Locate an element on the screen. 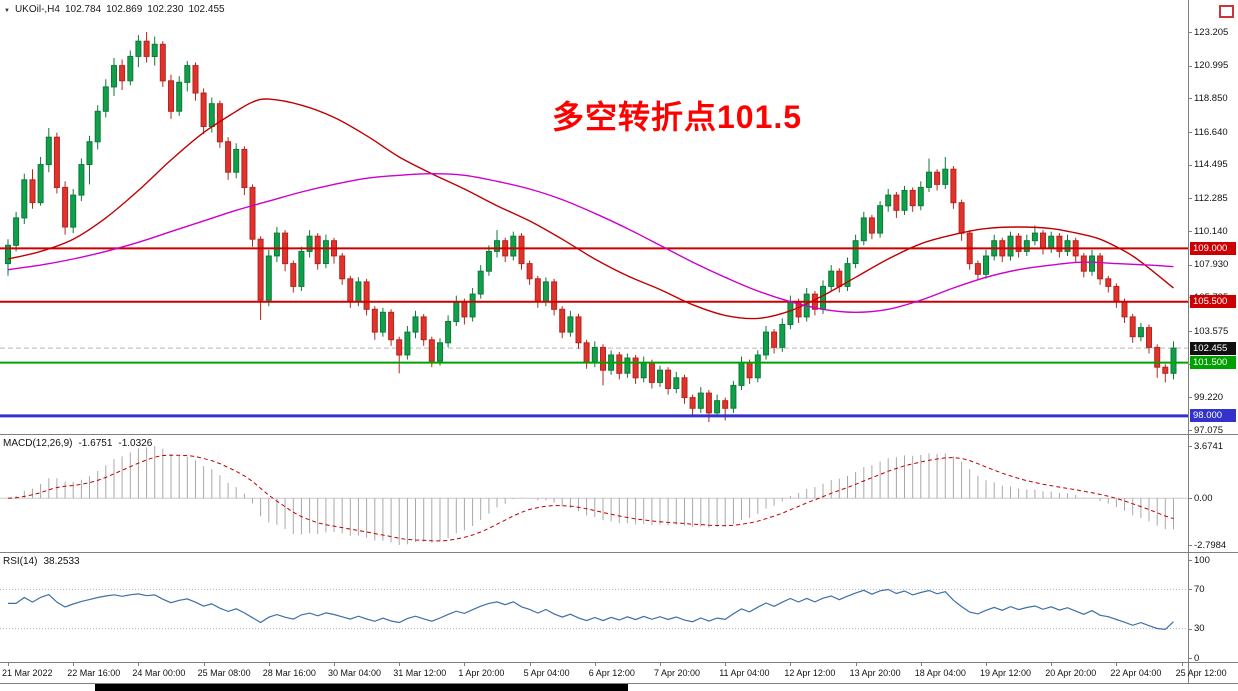  date-label: 7 Apr 20:00 is located at coordinates (677, 673).